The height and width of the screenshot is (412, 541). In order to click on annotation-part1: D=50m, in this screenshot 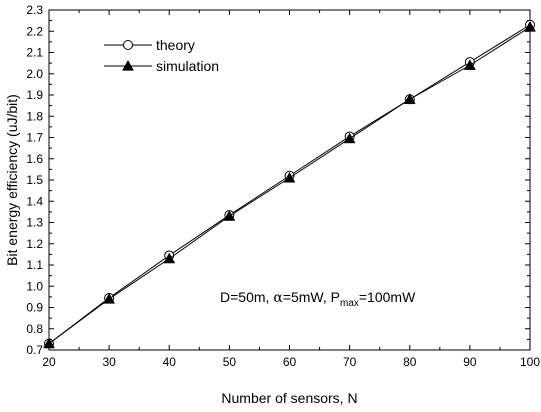, I will do `click(246, 297)`.